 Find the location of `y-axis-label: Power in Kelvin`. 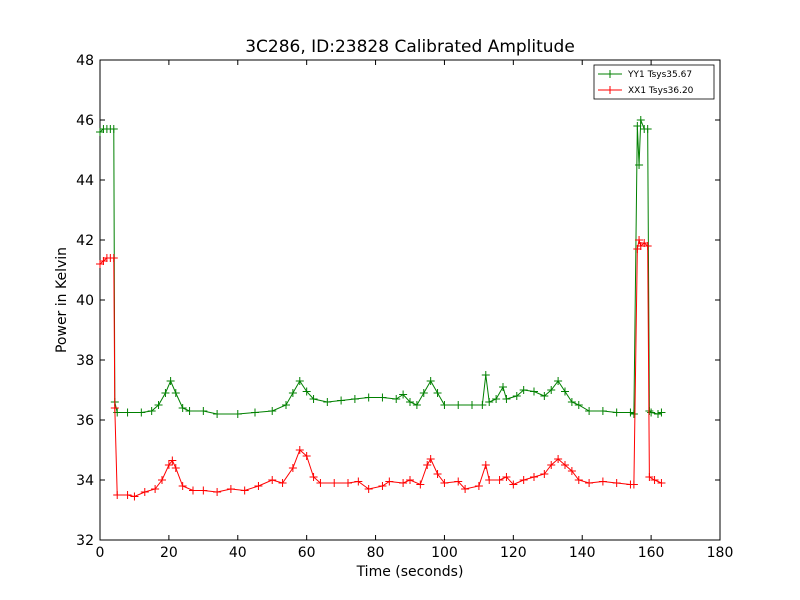

y-axis-label: Power in Kelvin is located at coordinates (62, 300).